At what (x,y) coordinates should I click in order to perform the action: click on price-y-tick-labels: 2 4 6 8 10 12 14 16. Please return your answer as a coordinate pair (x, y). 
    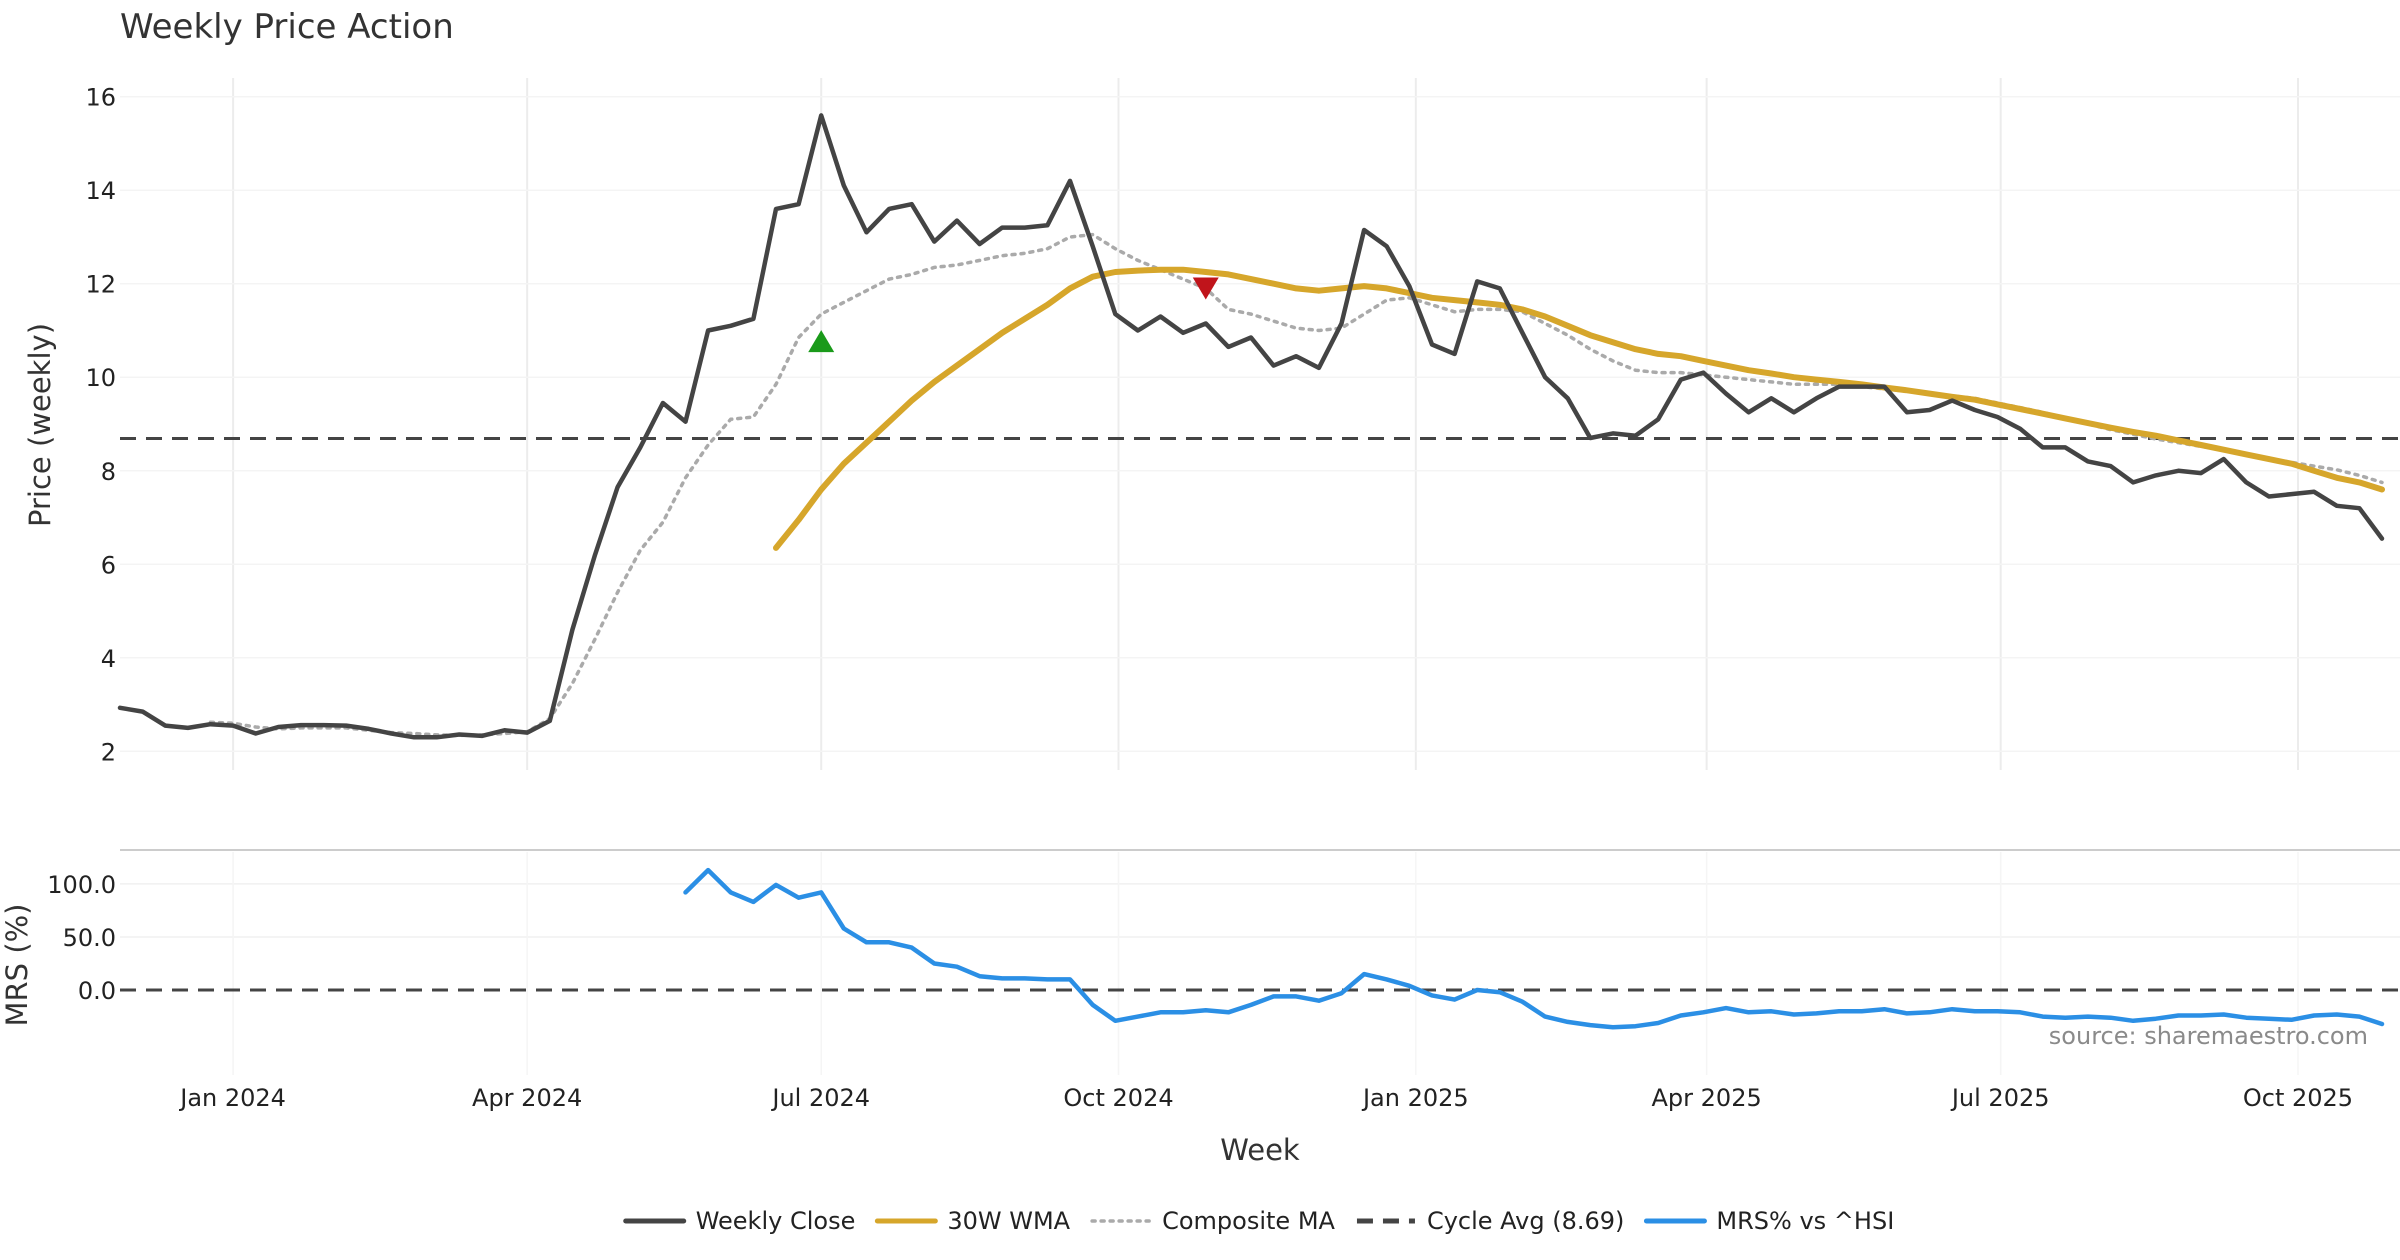
    Looking at the image, I should click on (100, 425).